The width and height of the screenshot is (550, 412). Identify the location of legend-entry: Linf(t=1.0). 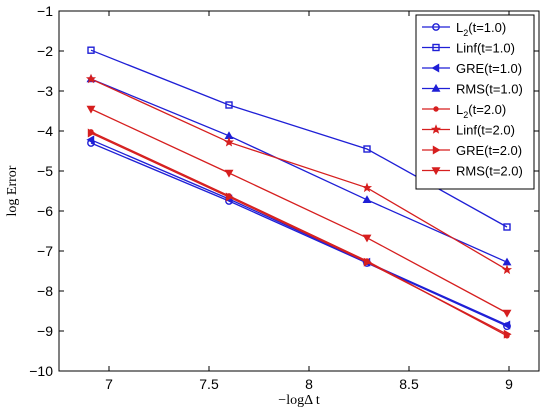
(468, 48).